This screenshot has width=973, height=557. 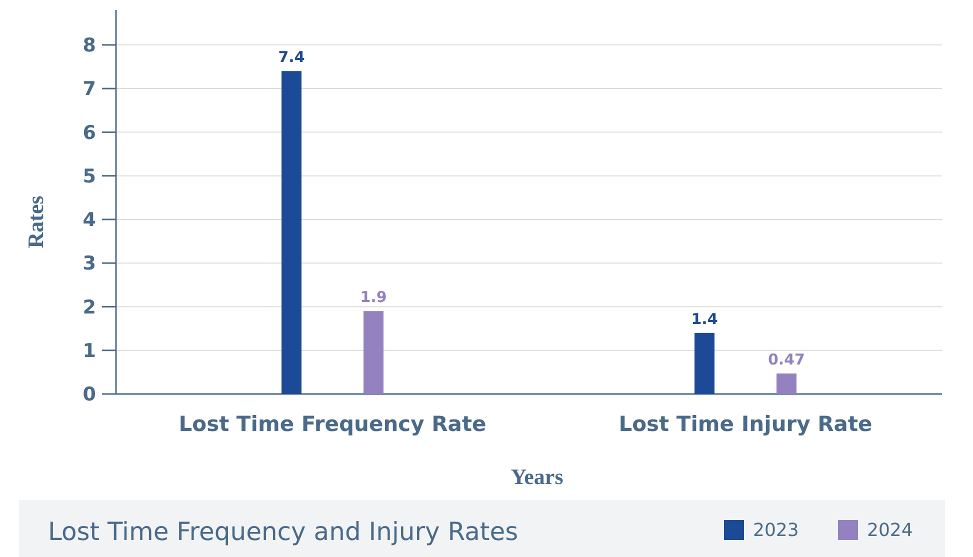 I want to click on y-tick-label: 1, so click(x=89, y=351).